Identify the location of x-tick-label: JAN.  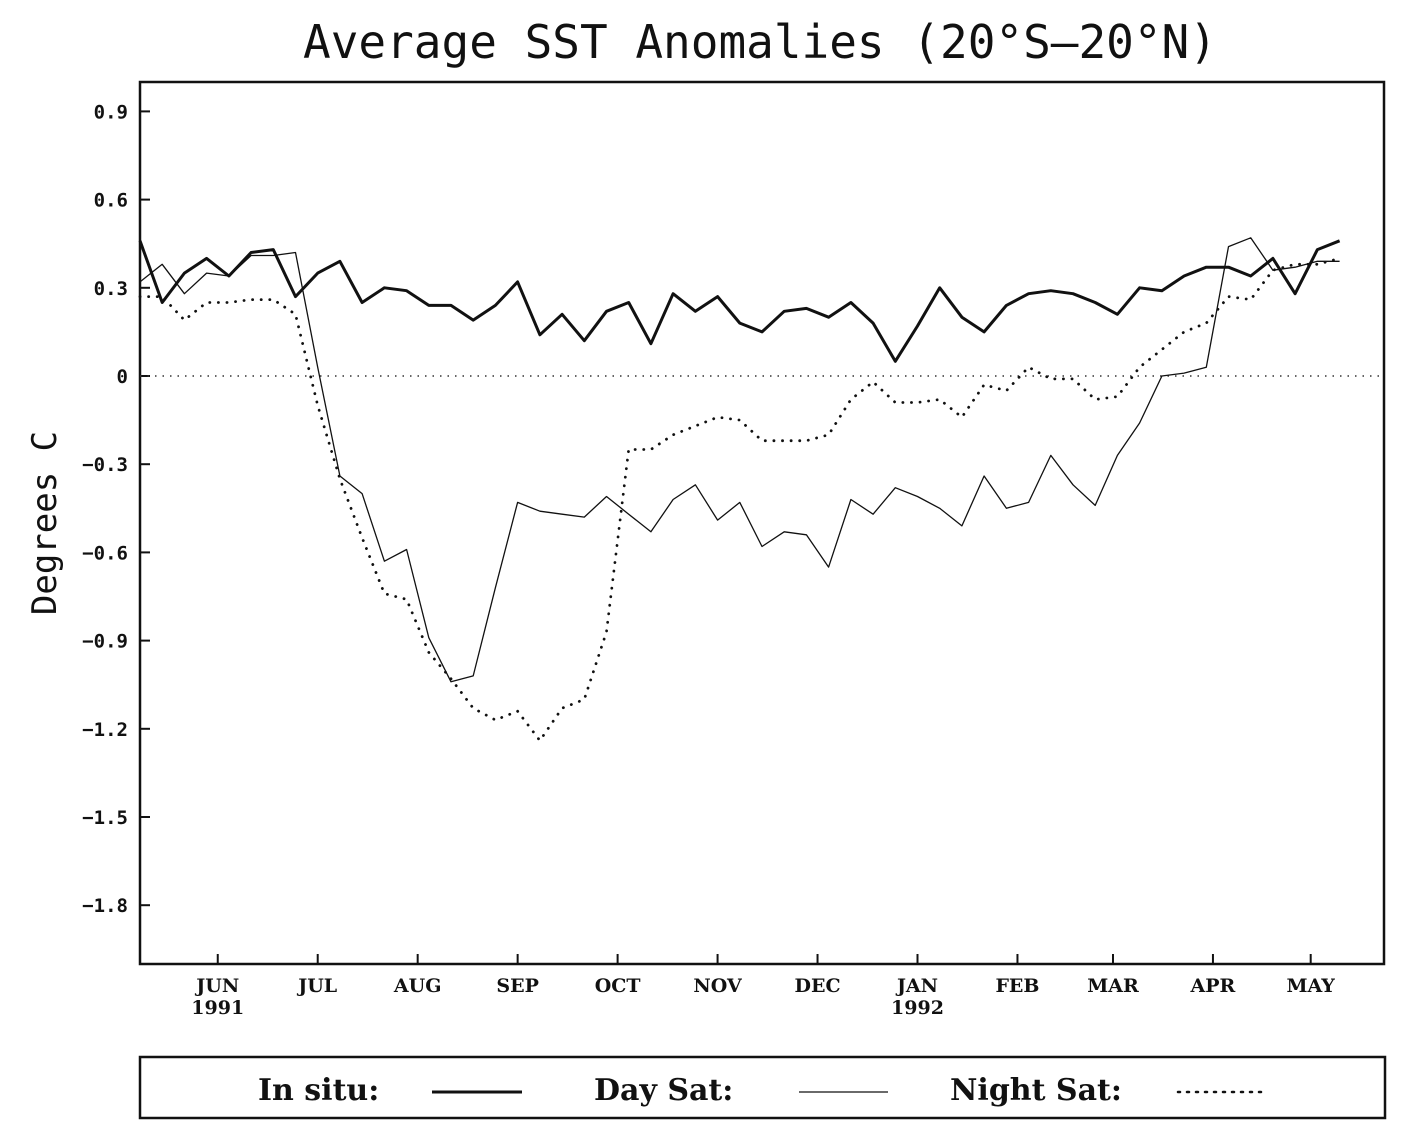
(916, 986).